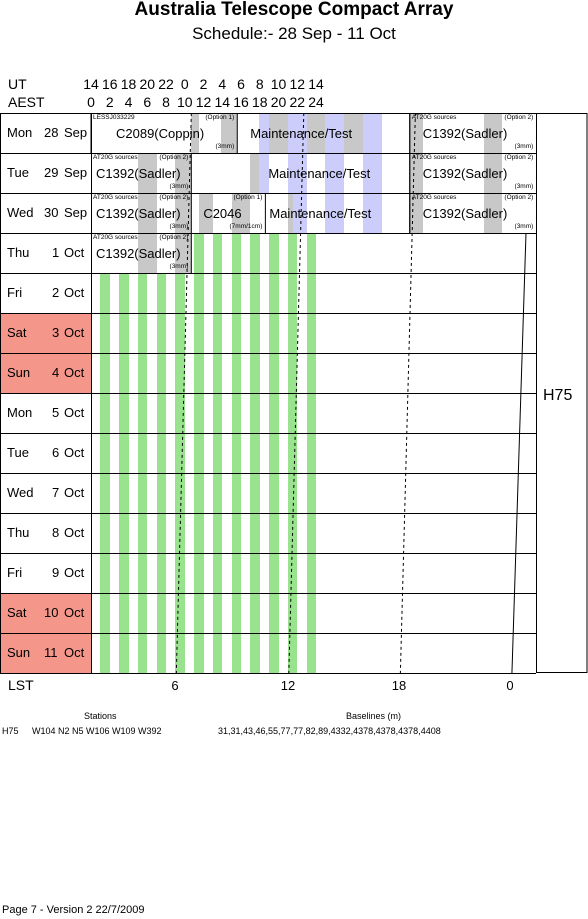  What do you see at coordinates (228, 213) in the screenshot?
I see `schedule-block: C2046 (Option 1) (7mm/1cm)` at bounding box center [228, 213].